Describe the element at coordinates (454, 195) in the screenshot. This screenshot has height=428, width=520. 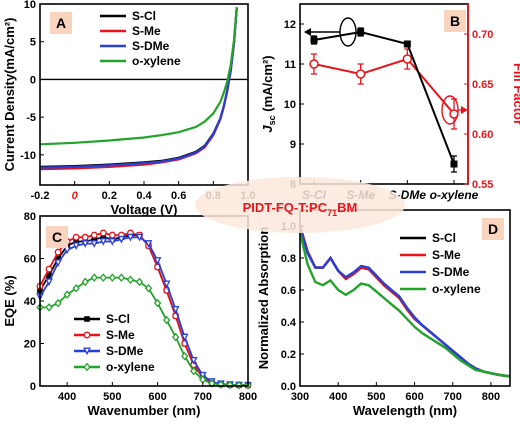
I see `panel-b-category-label: o-xylene` at that location.